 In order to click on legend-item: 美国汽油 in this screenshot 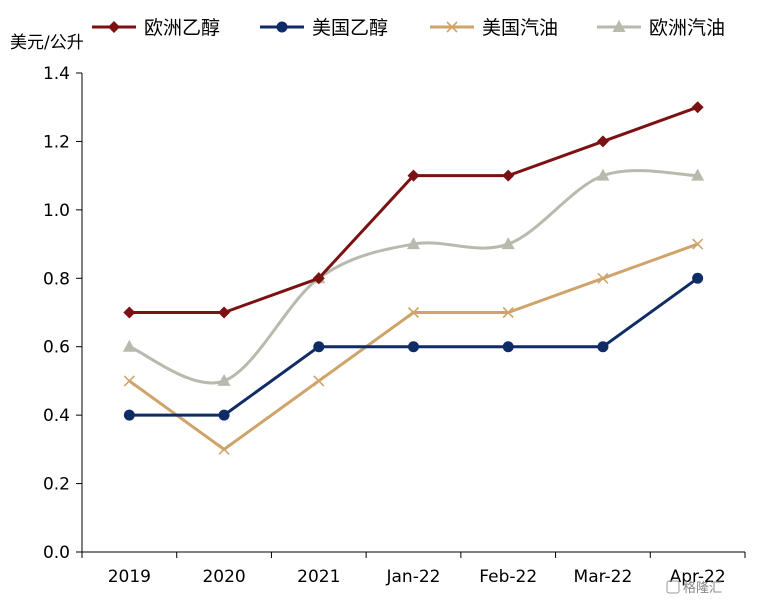, I will do `click(494, 28)`.